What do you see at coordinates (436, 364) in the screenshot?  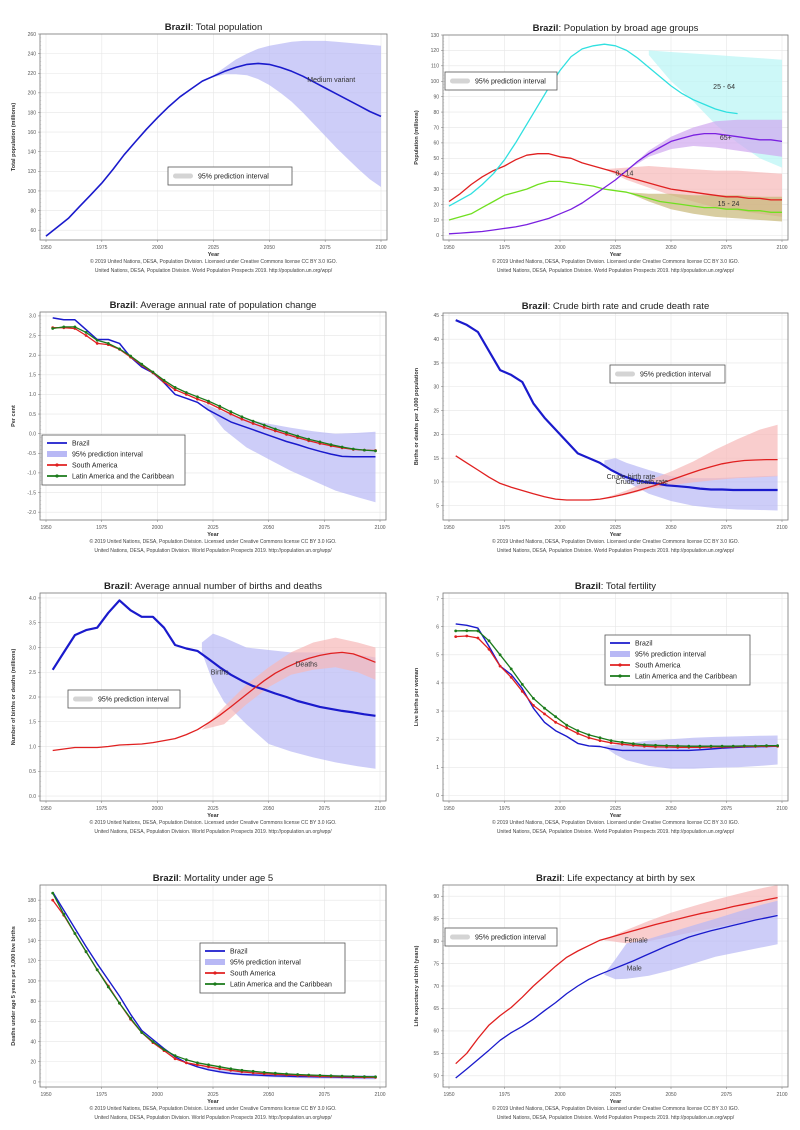 I see `y-tick-label: 35` at bounding box center [436, 364].